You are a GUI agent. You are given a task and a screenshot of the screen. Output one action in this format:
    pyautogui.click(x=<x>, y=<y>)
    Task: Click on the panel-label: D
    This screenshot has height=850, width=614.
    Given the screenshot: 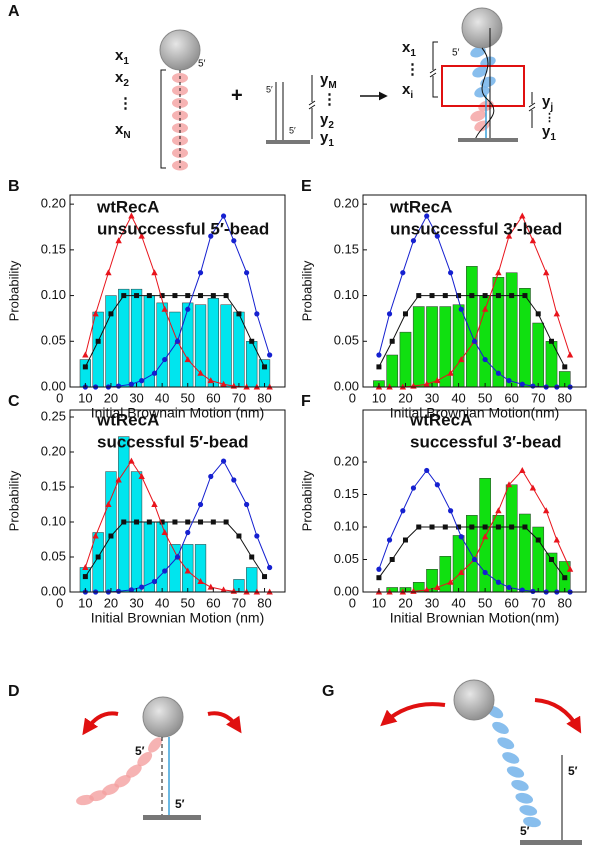 What is the action you would take?
    pyautogui.click(x=14, y=691)
    